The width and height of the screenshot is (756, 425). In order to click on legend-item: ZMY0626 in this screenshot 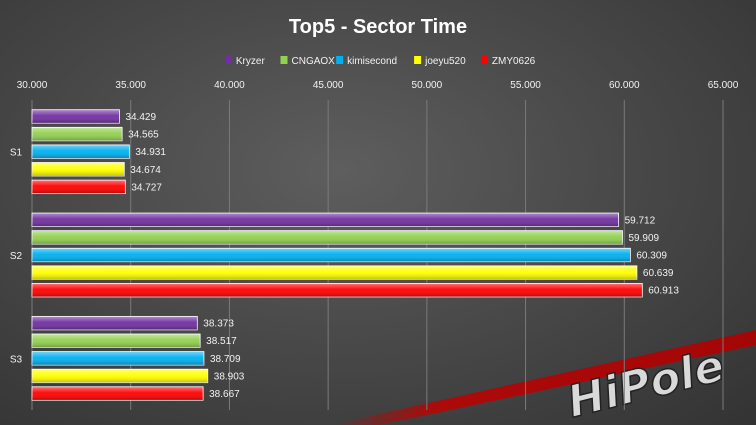, I will do `click(508, 61)`.